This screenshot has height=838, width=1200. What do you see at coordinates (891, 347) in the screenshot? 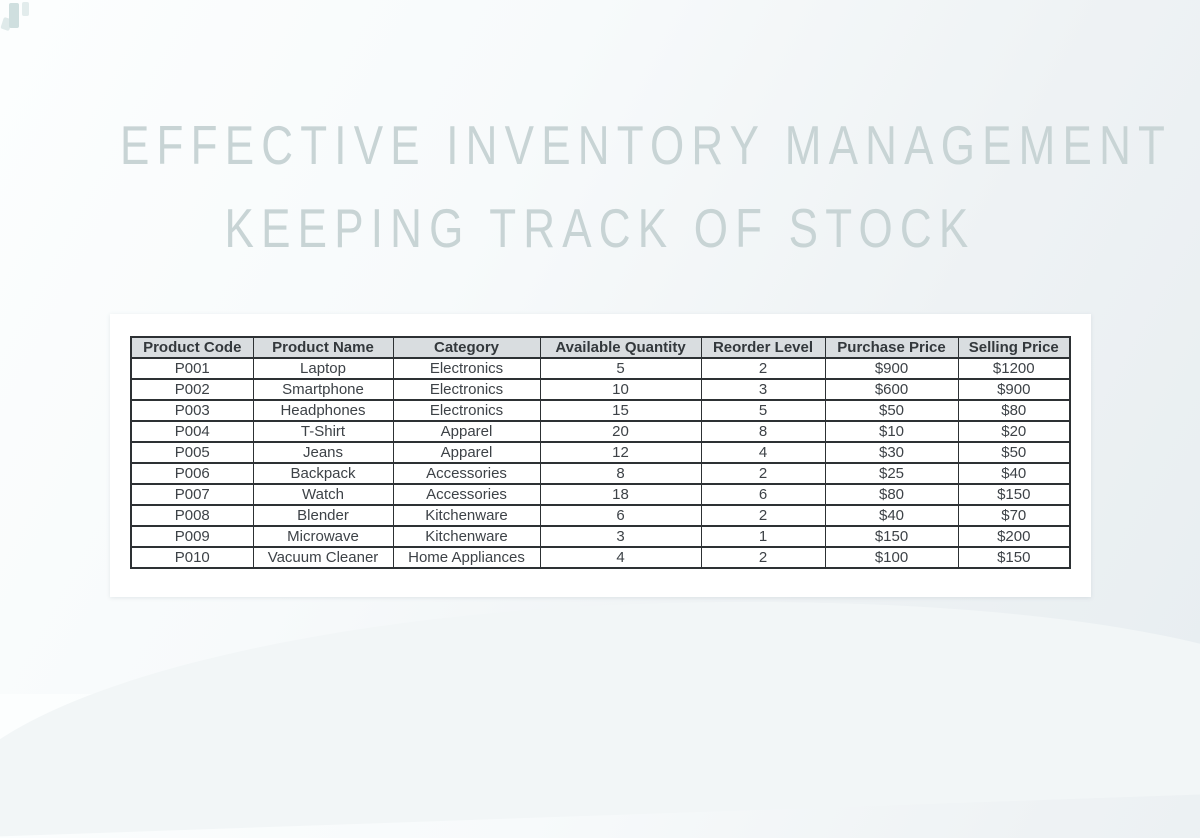
I see `column-header: Purchase Price` at bounding box center [891, 347].